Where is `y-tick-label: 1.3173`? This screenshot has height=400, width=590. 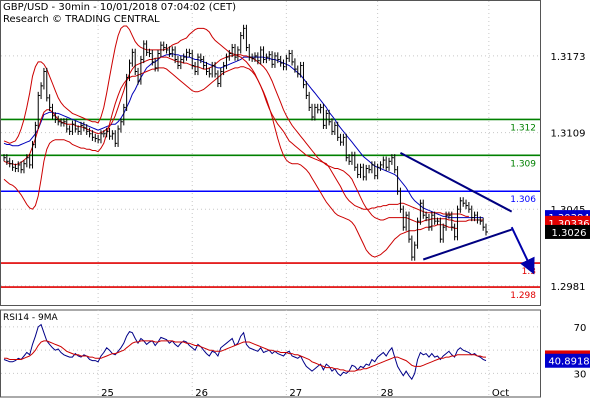
y-tick-label: 1.3173 is located at coordinates (568, 57).